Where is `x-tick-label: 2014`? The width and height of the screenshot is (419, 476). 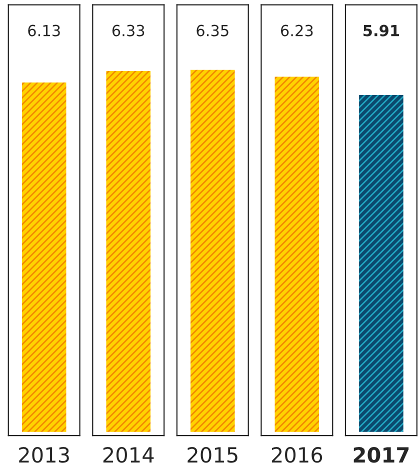 x-tick-label: 2014 is located at coordinates (128, 455).